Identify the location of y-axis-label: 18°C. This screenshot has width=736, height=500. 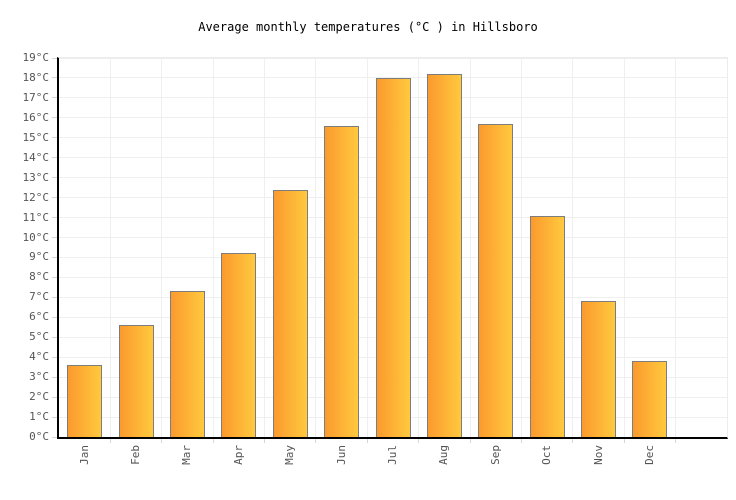
(36, 77).